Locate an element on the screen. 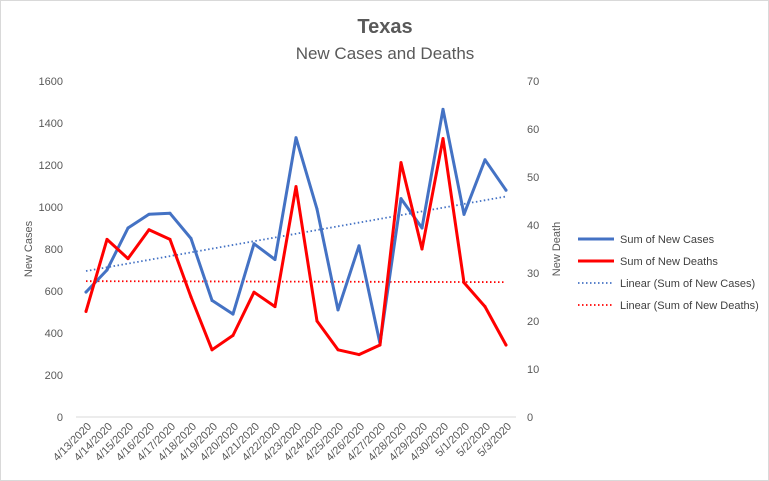 The width and height of the screenshot is (769, 481). y-right-tick-label: 60 is located at coordinates (533, 130).